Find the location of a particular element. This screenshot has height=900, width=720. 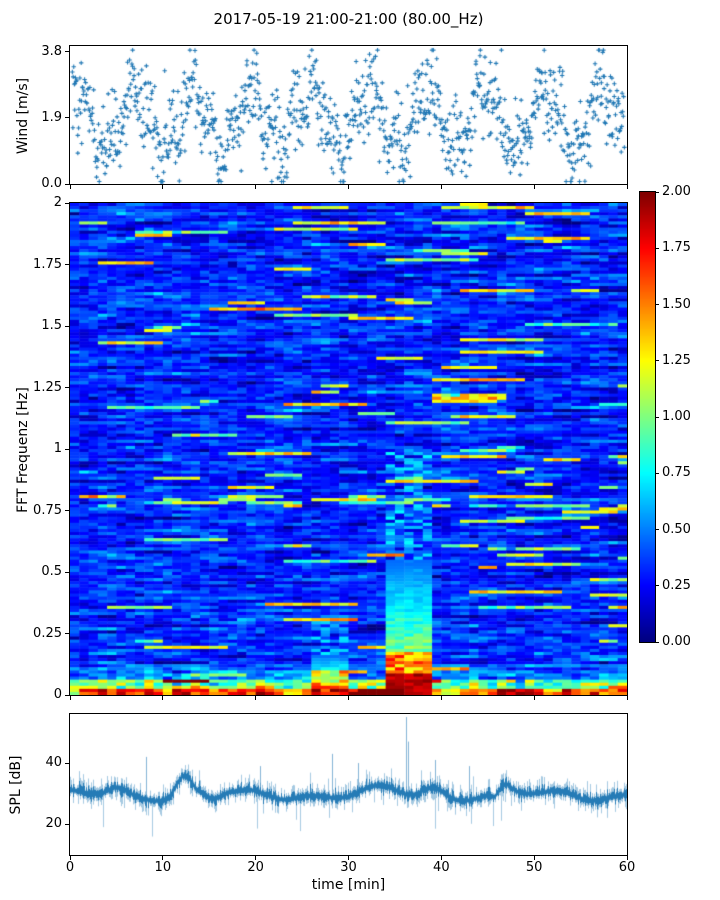

y-tick-label: 20 is located at coordinates (53, 824).